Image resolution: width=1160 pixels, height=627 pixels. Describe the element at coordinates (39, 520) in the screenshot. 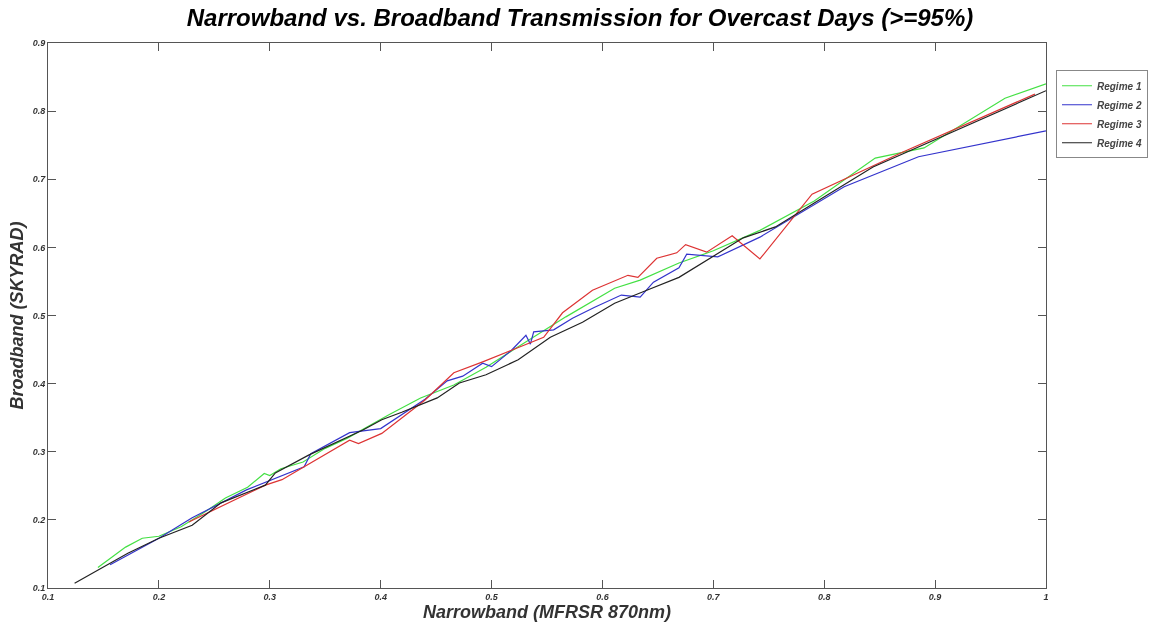

I see `y-tick-label: 0.2` at that location.